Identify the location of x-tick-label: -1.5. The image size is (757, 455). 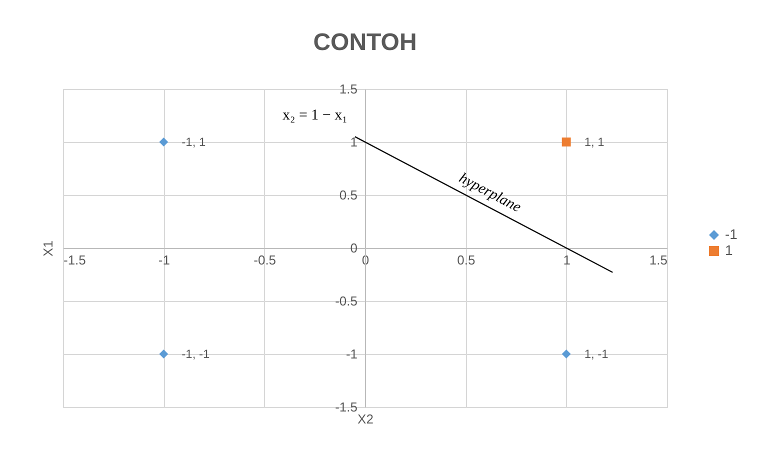
(75, 260).